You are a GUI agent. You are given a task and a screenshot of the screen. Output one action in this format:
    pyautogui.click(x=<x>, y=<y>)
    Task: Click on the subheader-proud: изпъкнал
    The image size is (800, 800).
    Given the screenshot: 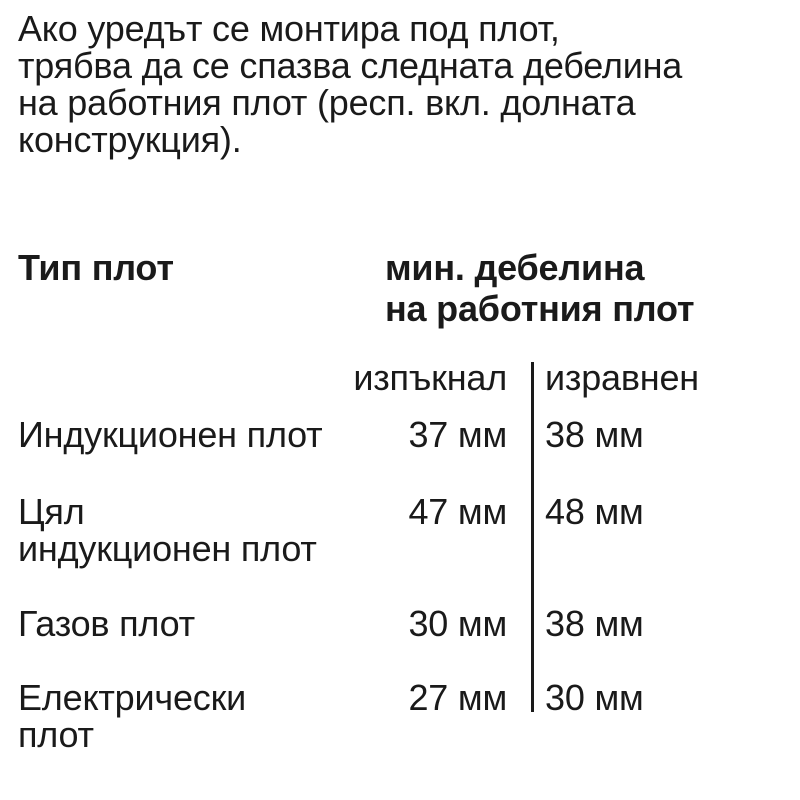 What is the action you would take?
    pyautogui.click(x=430, y=377)
    